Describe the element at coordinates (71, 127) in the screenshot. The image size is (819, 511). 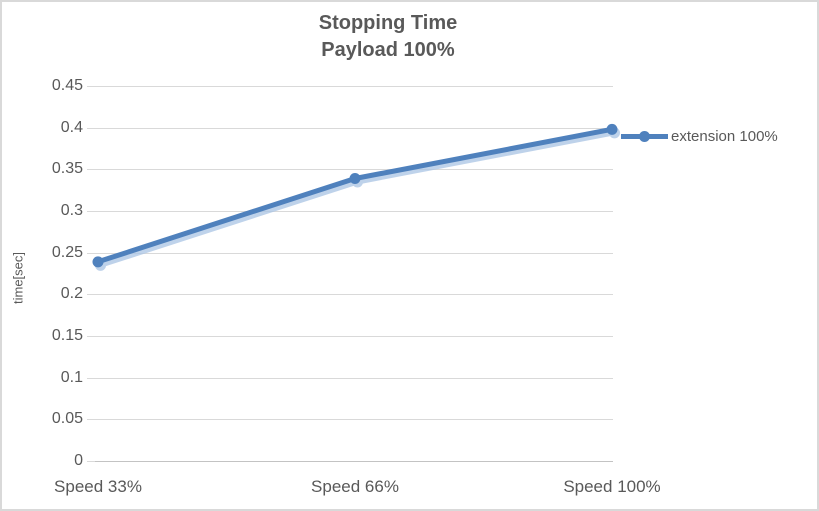
I see `y-tick-label: 0.4` at that location.